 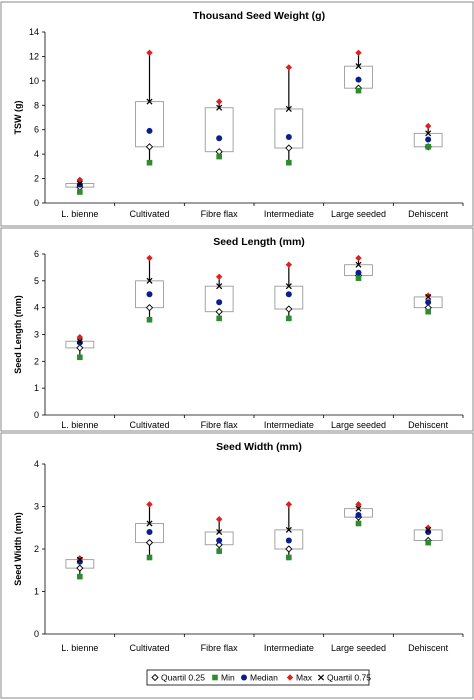 What do you see at coordinates (428, 648) in the screenshot?
I see `x-tick-label: Dehiscent` at bounding box center [428, 648].